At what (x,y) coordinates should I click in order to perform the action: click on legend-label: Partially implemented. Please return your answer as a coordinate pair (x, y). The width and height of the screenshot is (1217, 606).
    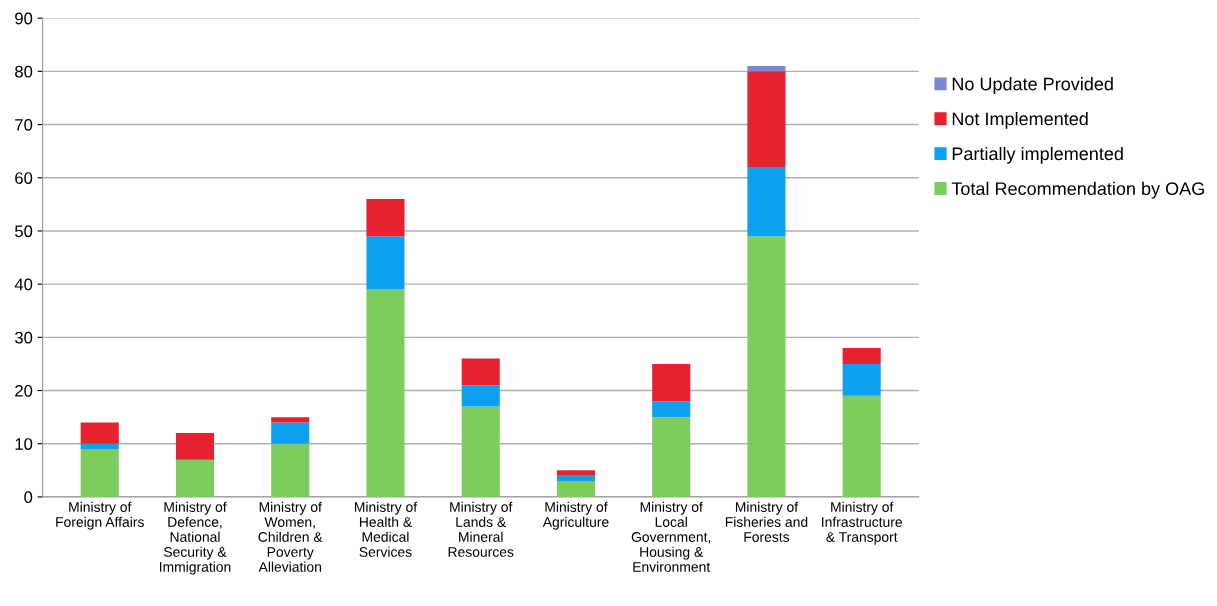
    Looking at the image, I should click on (1037, 155).